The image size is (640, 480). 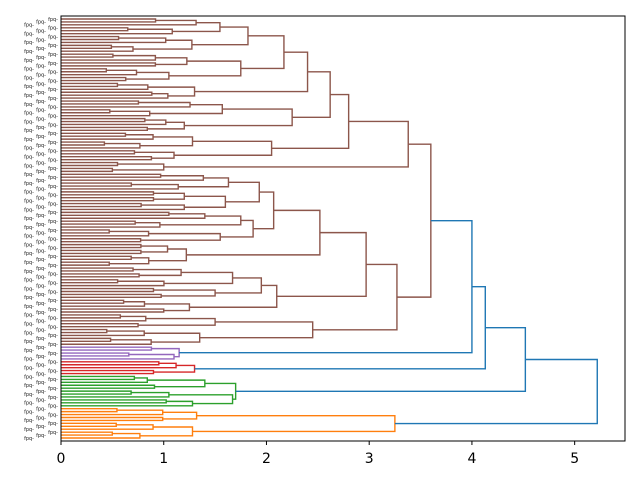 I want to click on x-tick-label: 4, so click(x=471, y=459).